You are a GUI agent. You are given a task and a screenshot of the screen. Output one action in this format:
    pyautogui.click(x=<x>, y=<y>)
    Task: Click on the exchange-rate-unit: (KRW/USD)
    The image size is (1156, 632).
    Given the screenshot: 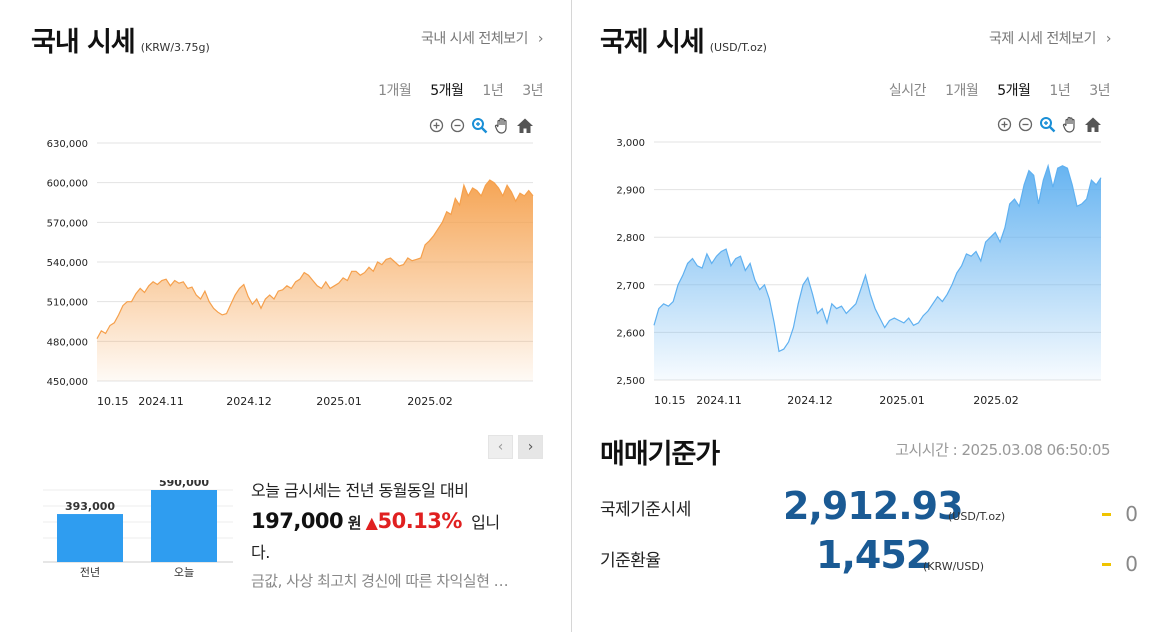 What is the action you would take?
    pyautogui.click(x=954, y=566)
    